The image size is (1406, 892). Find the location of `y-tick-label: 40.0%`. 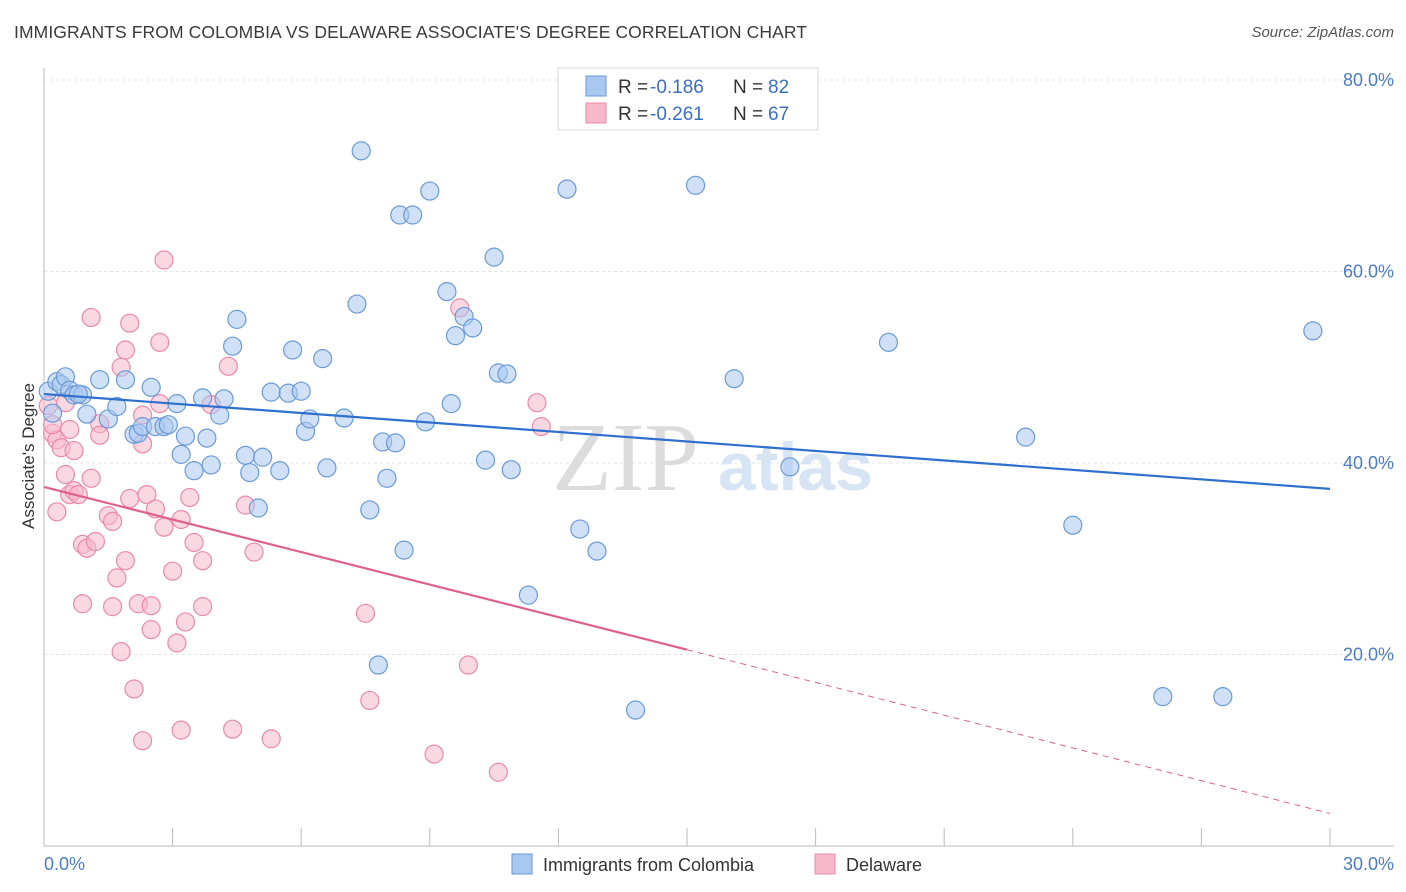

y-tick-label: 40.0% is located at coordinates (1368, 463).